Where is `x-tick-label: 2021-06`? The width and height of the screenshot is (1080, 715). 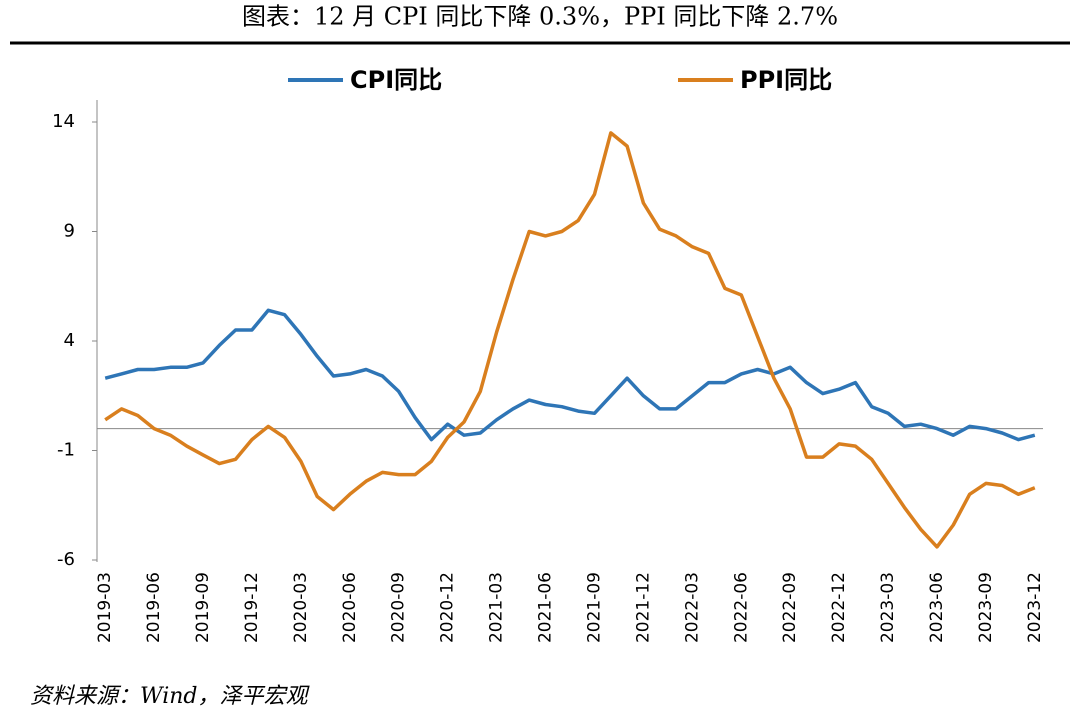 x-tick-label: 2021-06 is located at coordinates (546, 607).